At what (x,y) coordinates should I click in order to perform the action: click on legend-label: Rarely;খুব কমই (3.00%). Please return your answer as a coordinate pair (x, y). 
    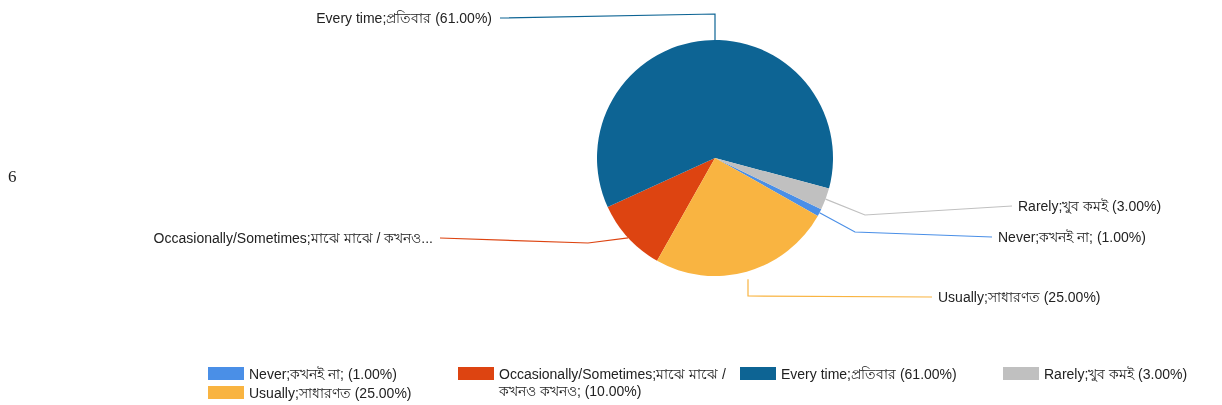
    Looking at the image, I should click on (1116, 374).